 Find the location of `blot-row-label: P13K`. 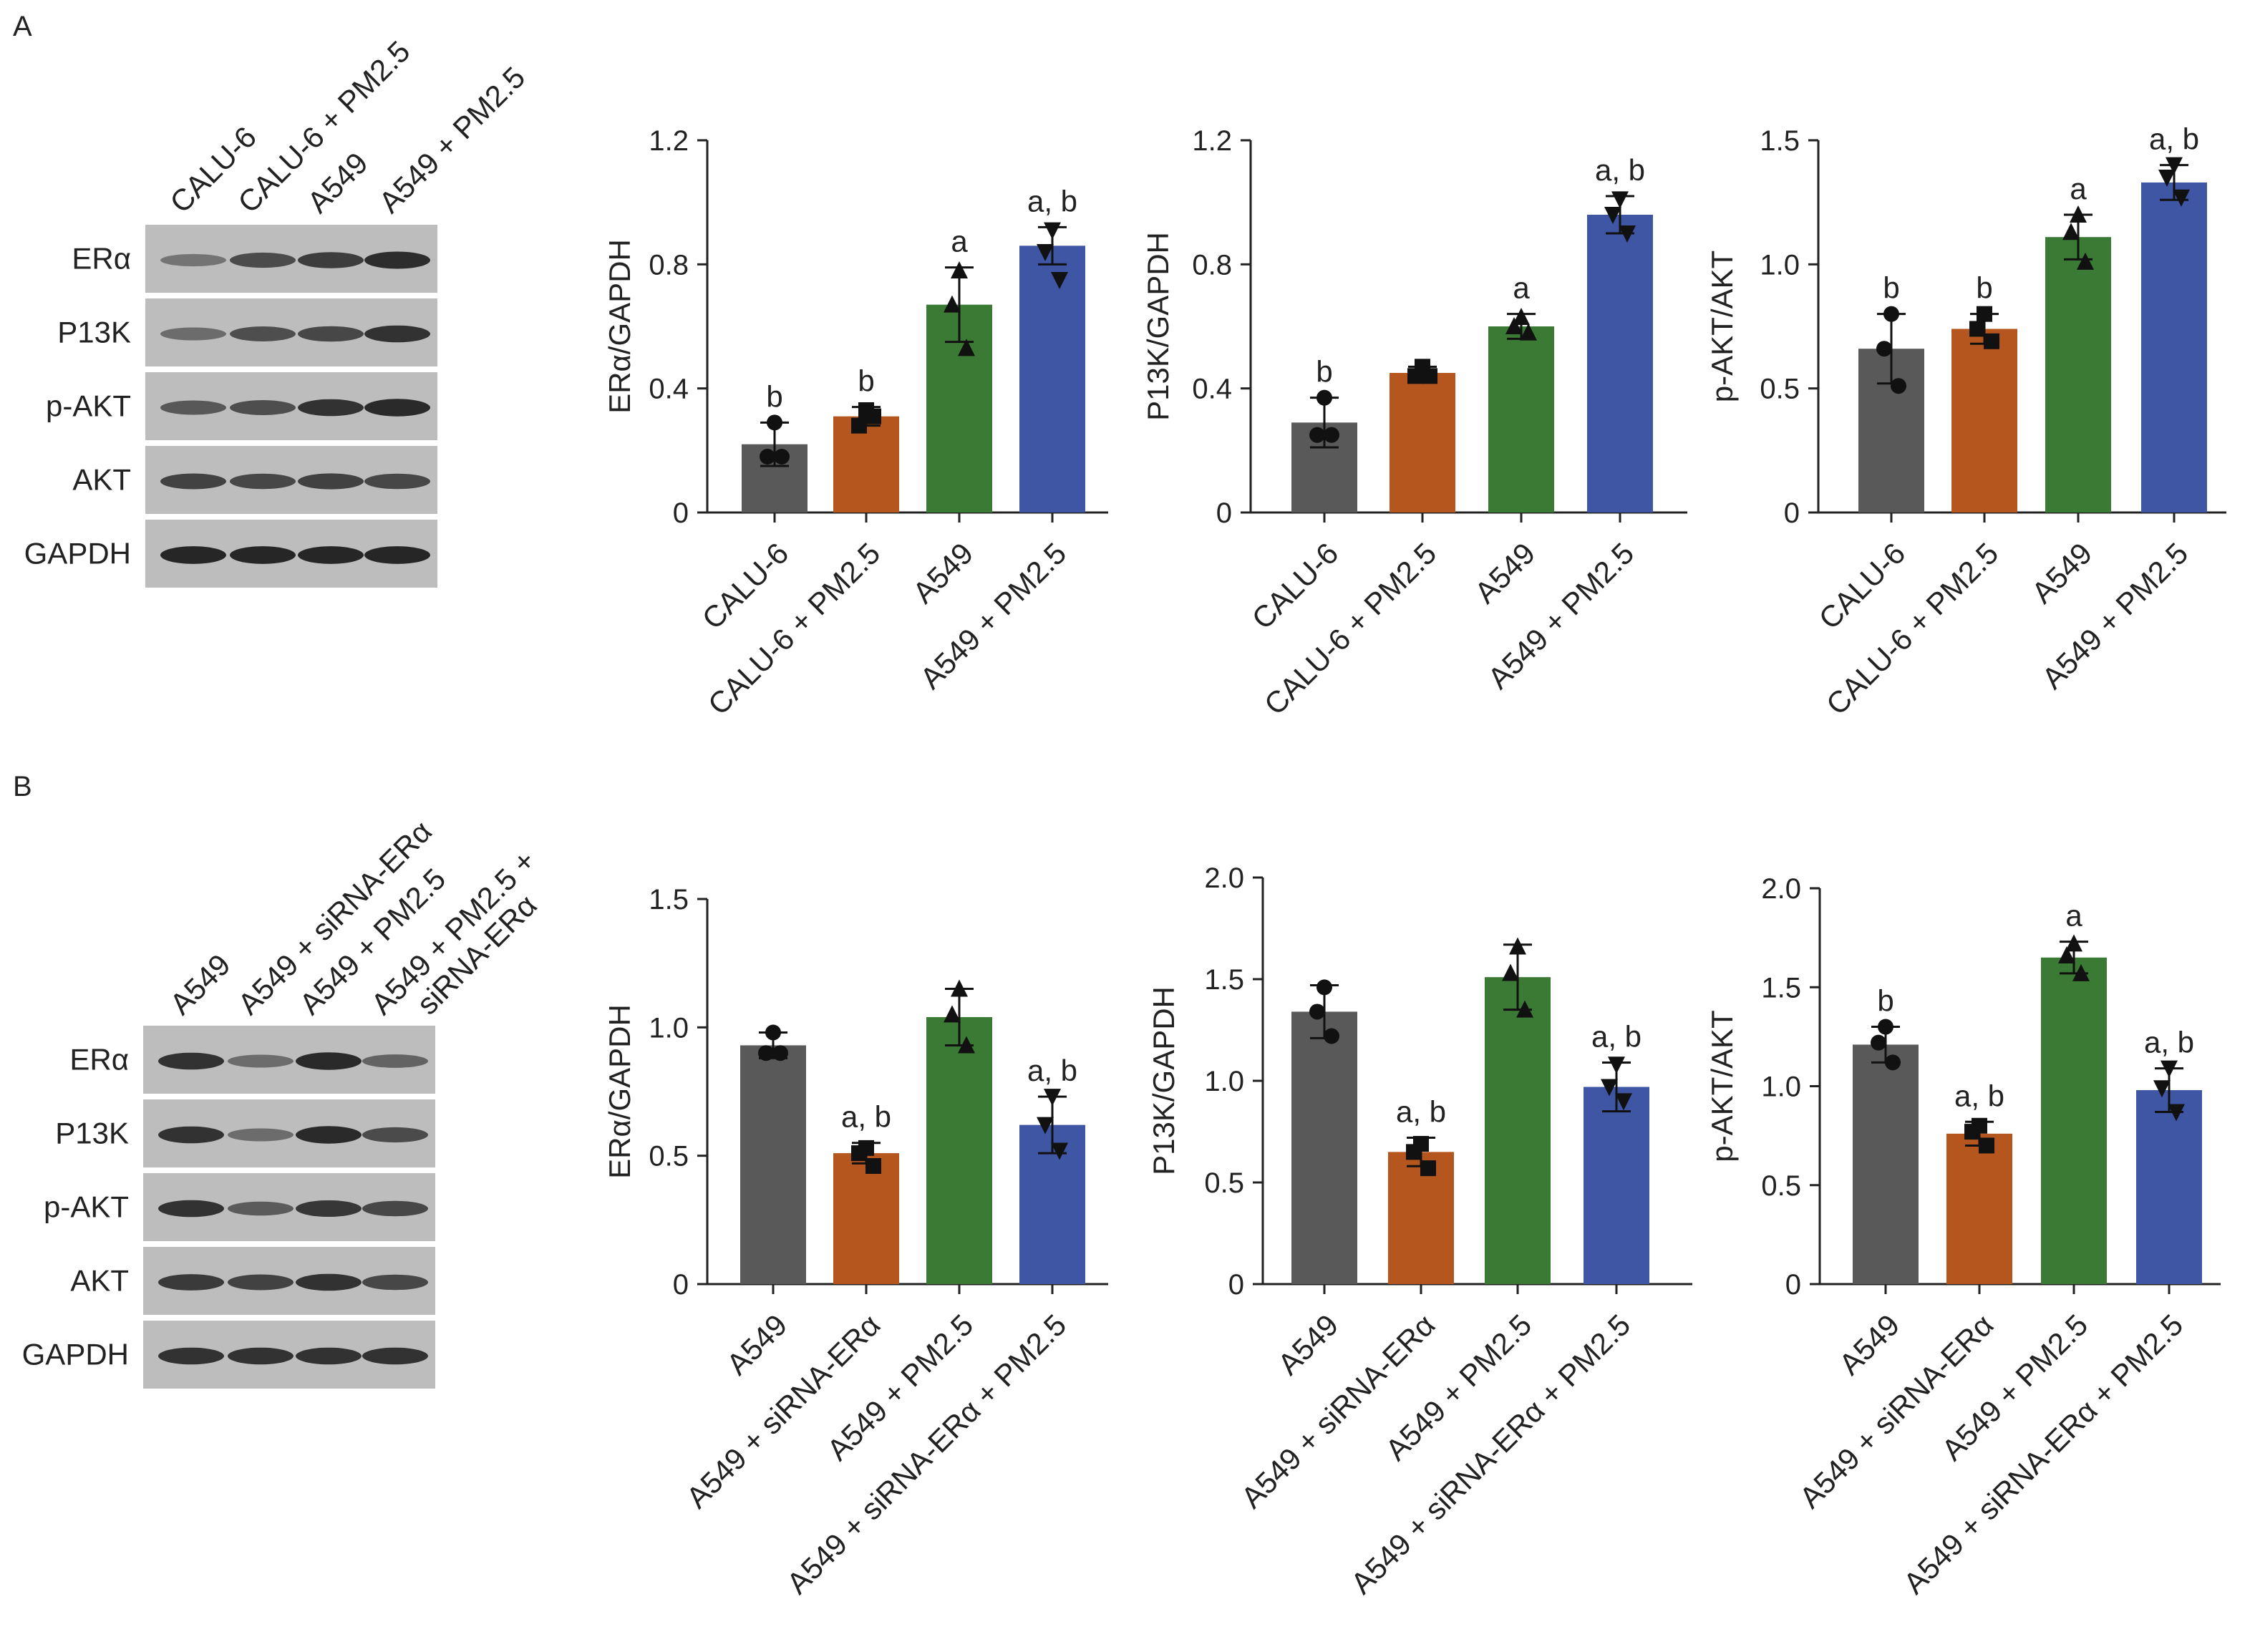

blot-row-label: P13K is located at coordinates (92, 1133).